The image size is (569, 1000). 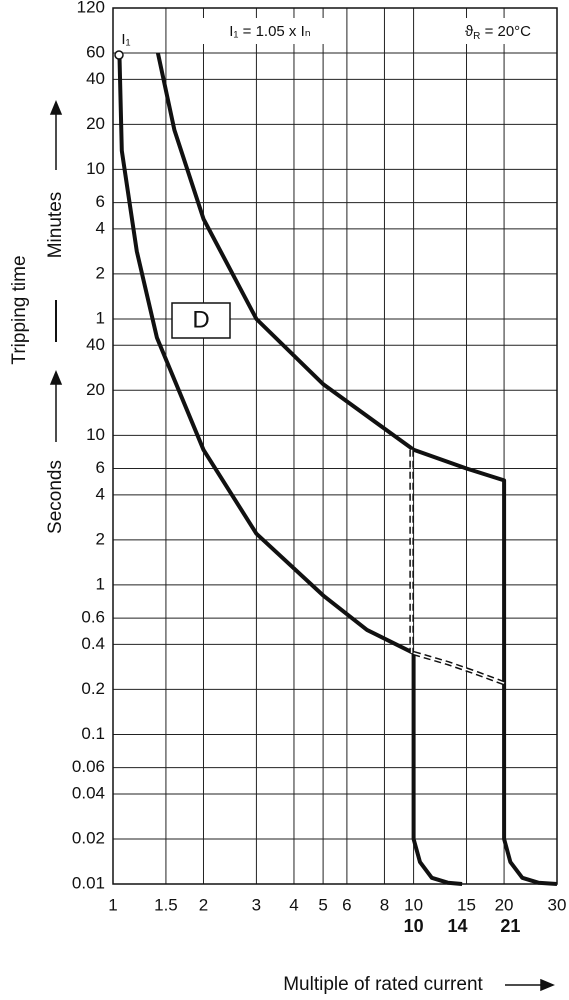 I want to click on temperature-bg, so click(x=495, y=31).